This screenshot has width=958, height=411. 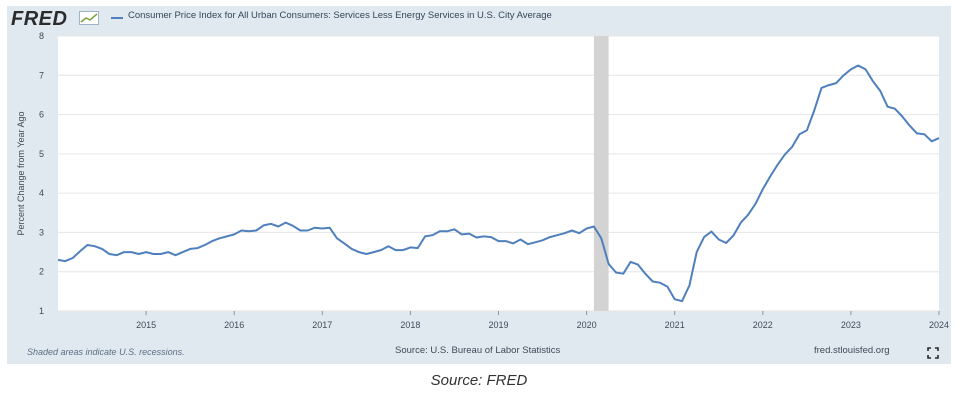 What do you see at coordinates (763, 325) in the screenshot?
I see `x-tick-label: 2022` at bounding box center [763, 325].